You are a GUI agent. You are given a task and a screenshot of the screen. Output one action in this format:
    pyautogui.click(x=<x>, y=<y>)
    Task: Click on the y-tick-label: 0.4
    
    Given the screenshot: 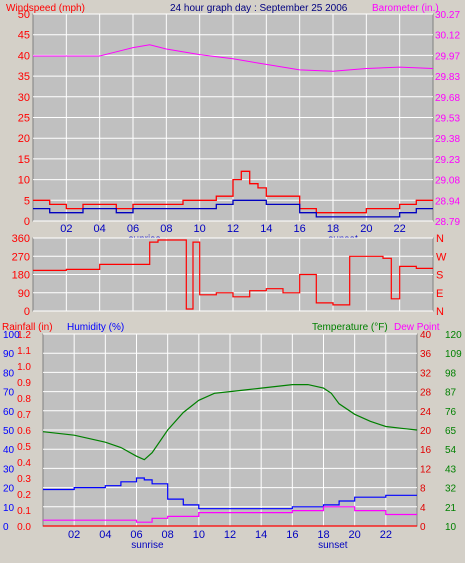 What is the action you would take?
    pyautogui.click(x=24, y=463)
    